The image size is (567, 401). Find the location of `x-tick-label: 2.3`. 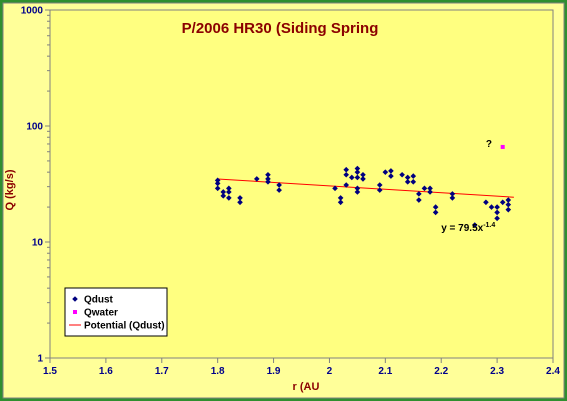

x-tick-label: 2.3 is located at coordinates (497, 371).